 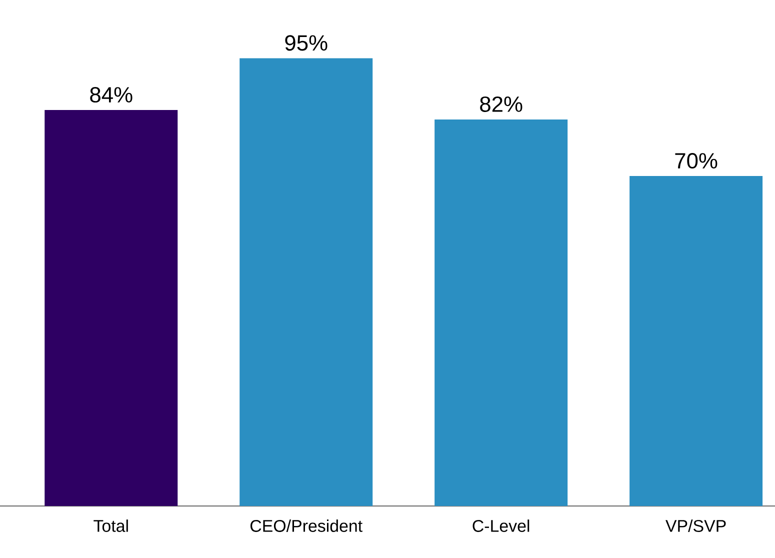 I want to click on x-tick-label: CEO/President, so click(x=306, y=526).